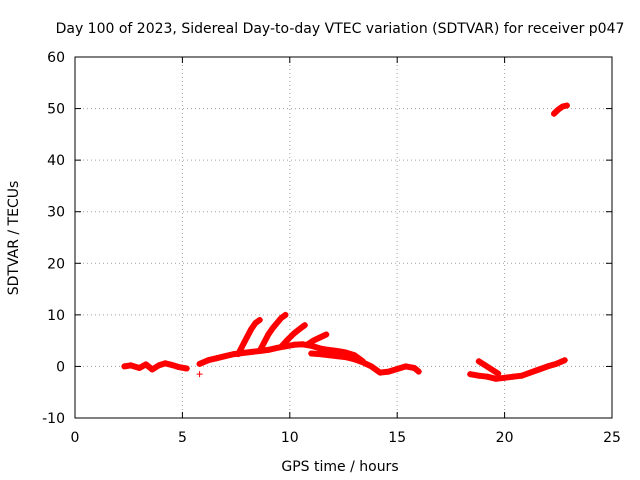 The width and height of the screenshot is (640, 480). What do you see at coordinates (60, 367) in the screenshot?
I see `y-tick-label: 0` at bounding box center [60, 367].